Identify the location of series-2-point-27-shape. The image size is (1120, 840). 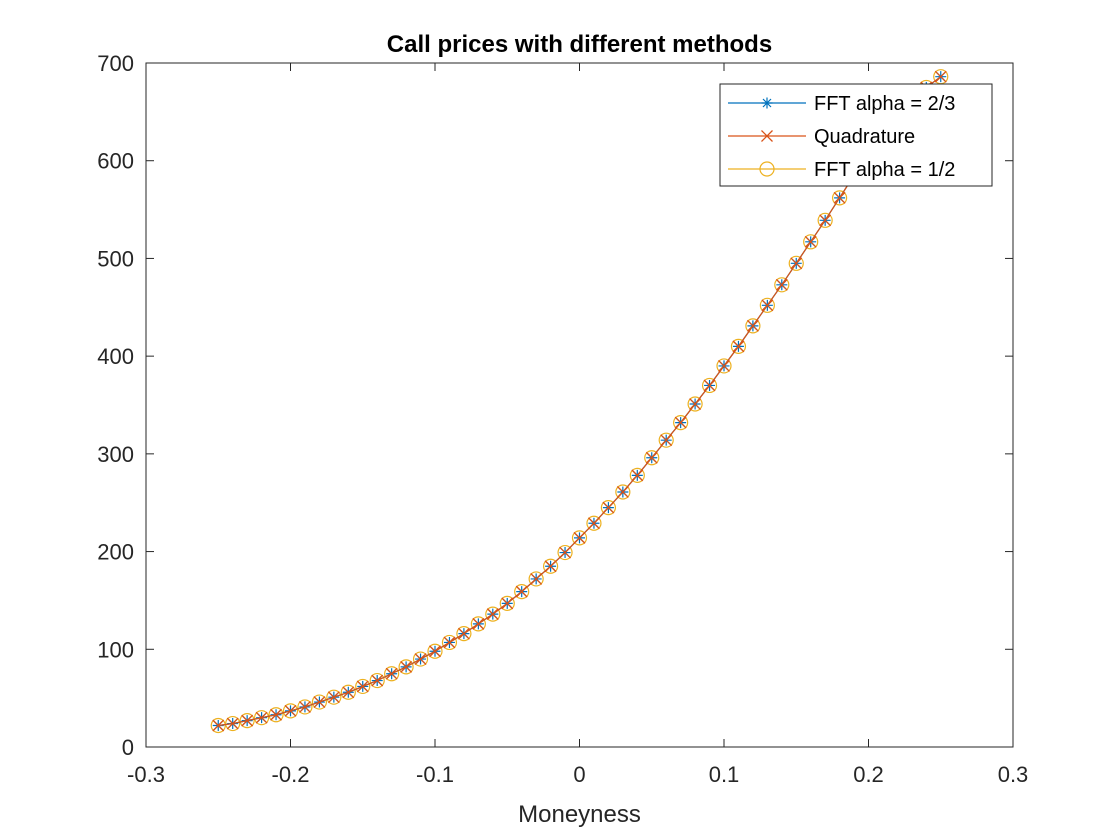
(608, 508).